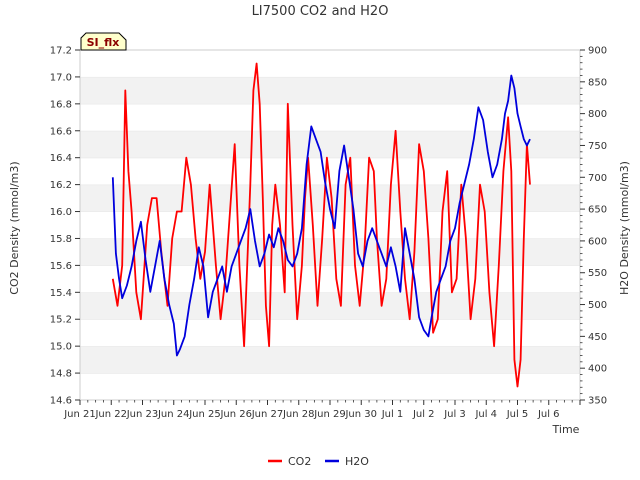 This screenshot has width=640, height=480. Describe the element at coordinates (597, 146) in the screenshot. I see `y2-tick-label: 750` at that location.